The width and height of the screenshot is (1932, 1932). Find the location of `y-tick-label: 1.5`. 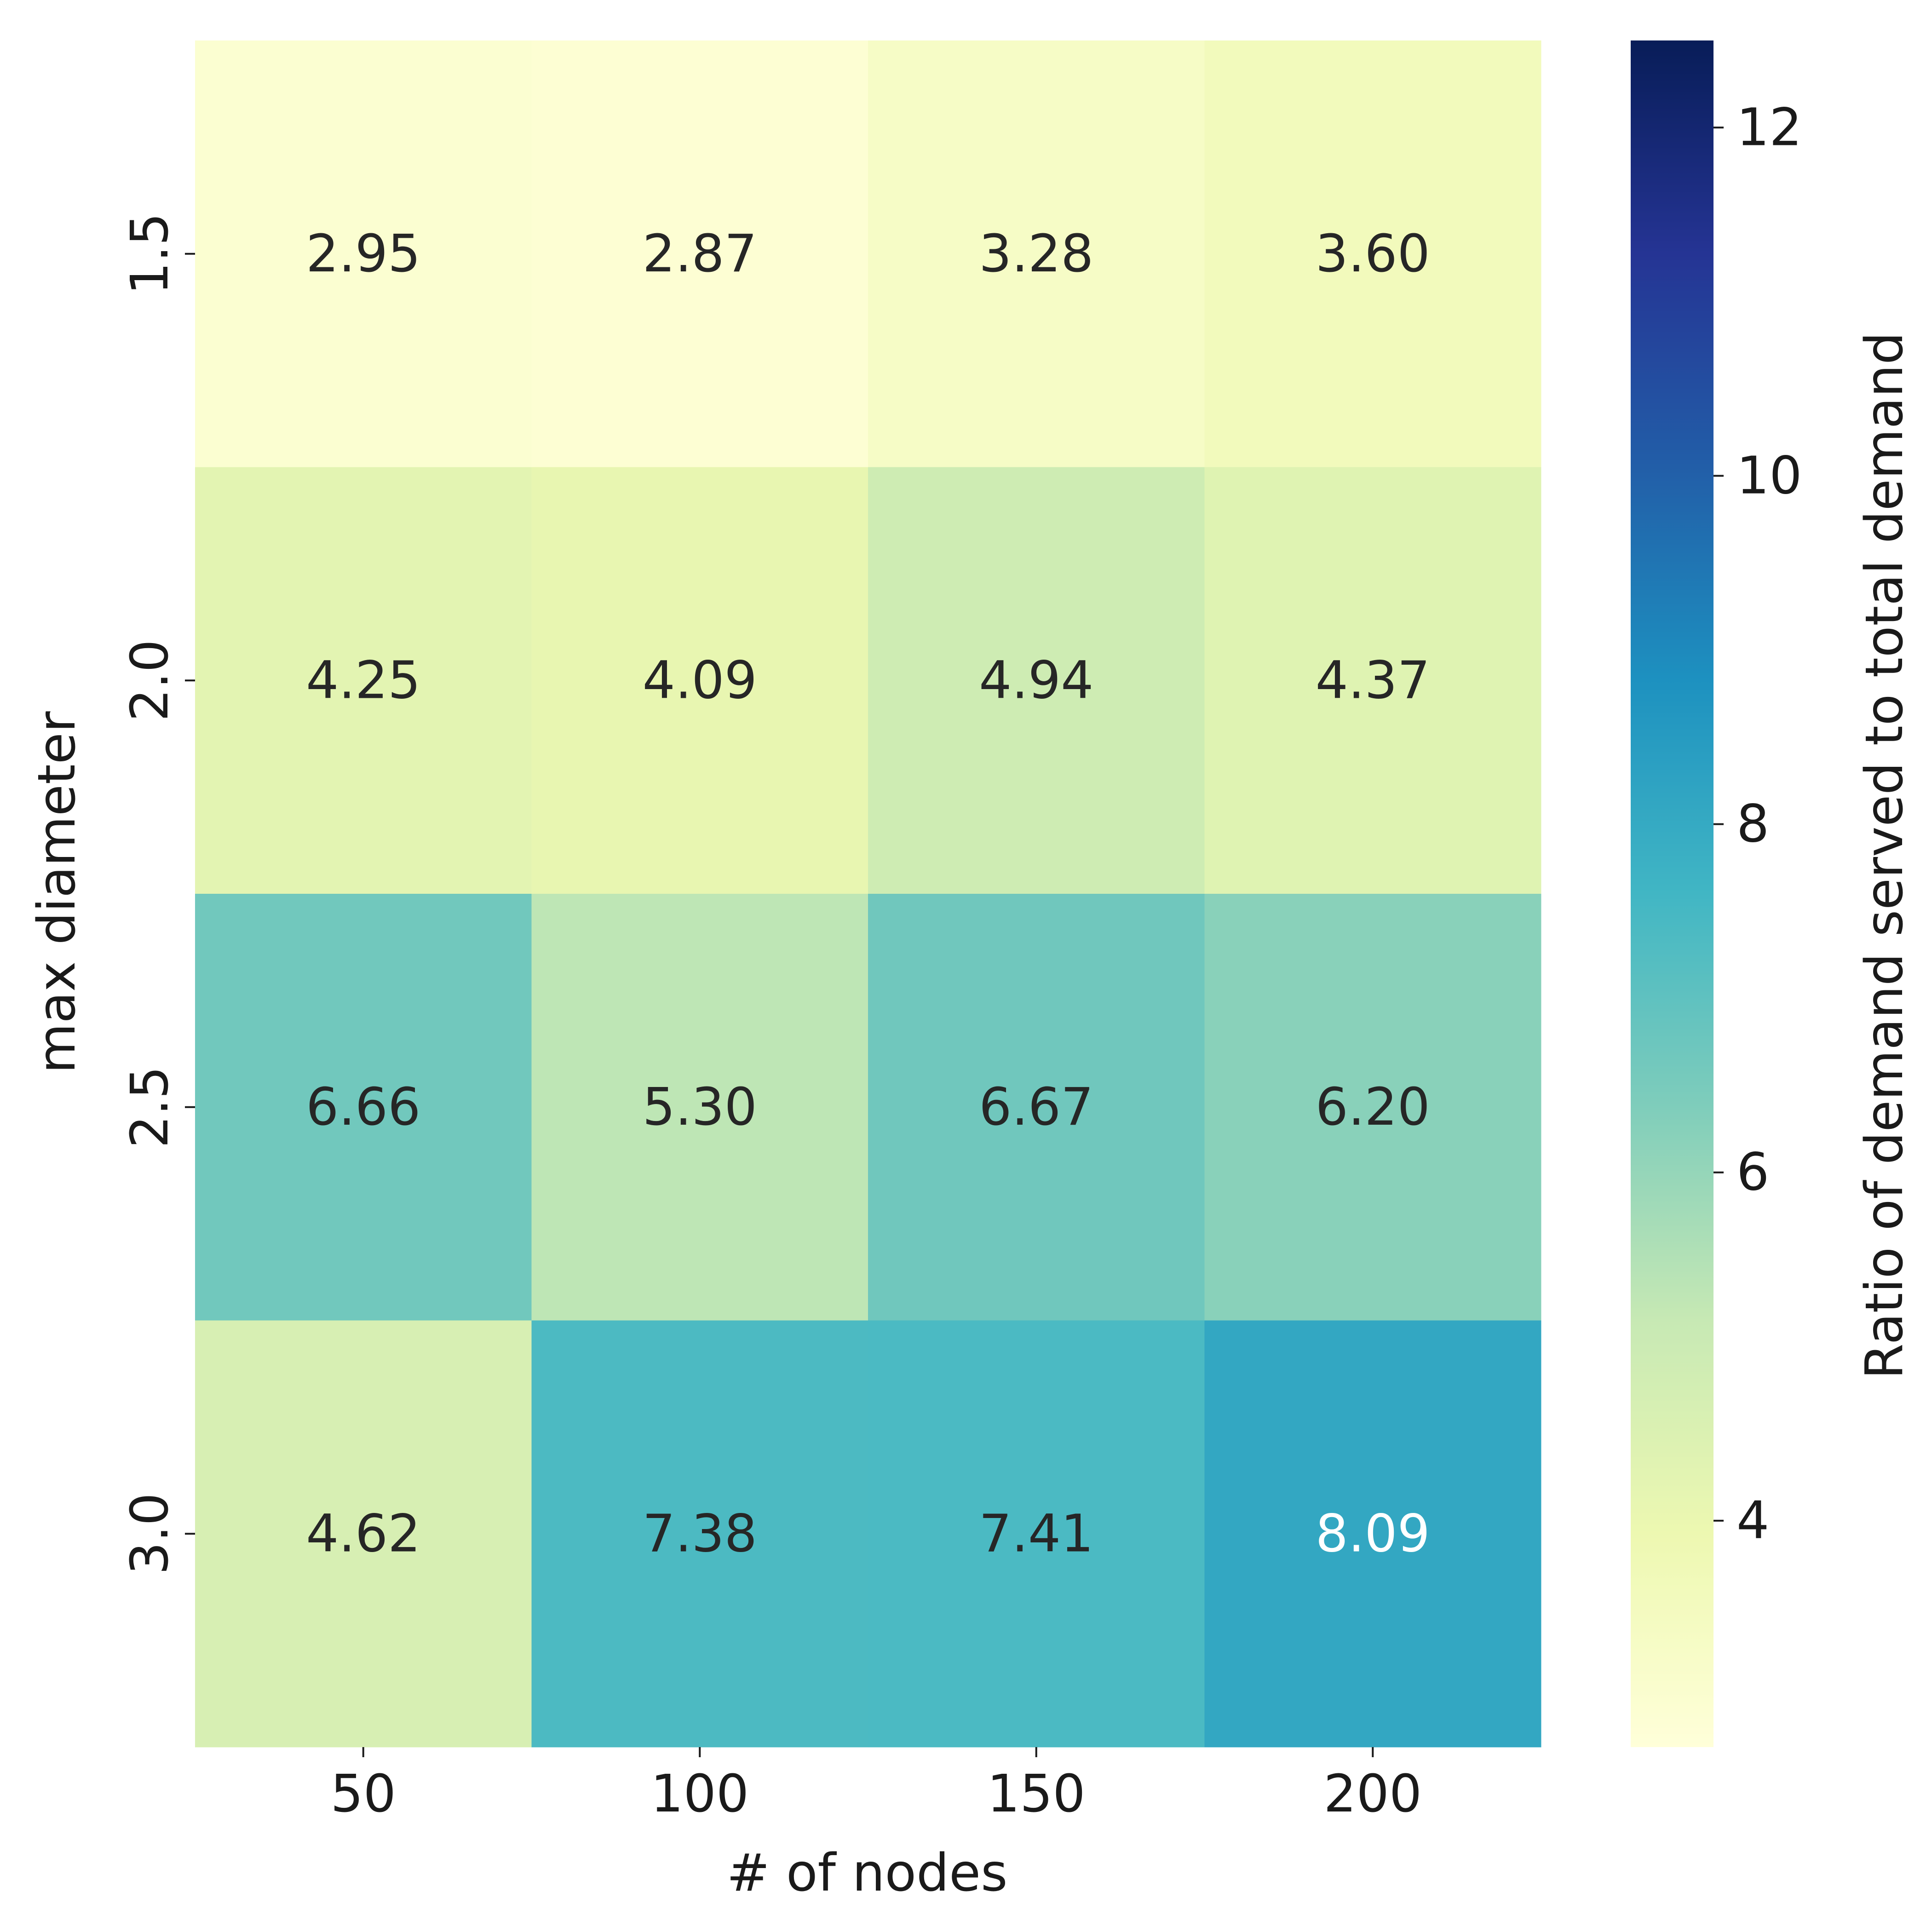

y-tick-label: 1.5 is located at coordinates (150, 254).